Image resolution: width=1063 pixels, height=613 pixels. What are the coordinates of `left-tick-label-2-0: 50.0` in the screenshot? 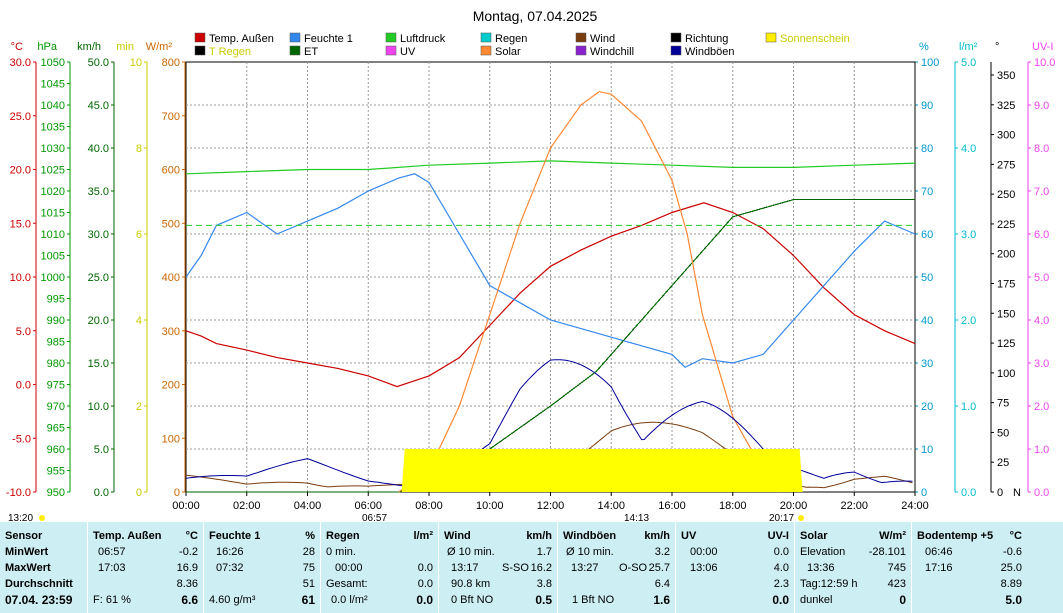 It's located at (98, 63).